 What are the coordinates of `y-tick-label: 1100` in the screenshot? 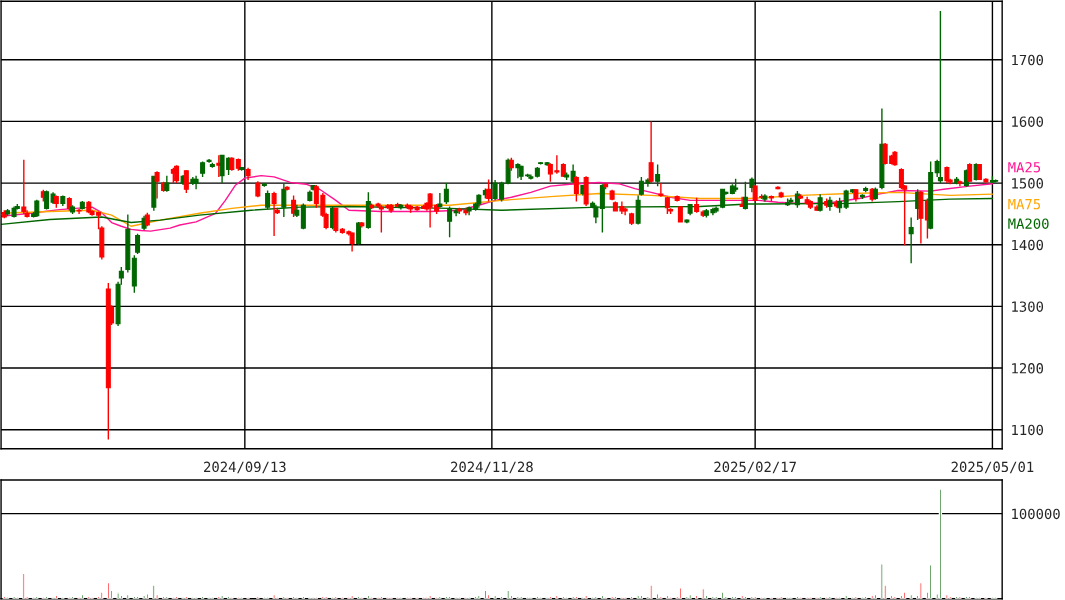 It's located at (1028, 430).